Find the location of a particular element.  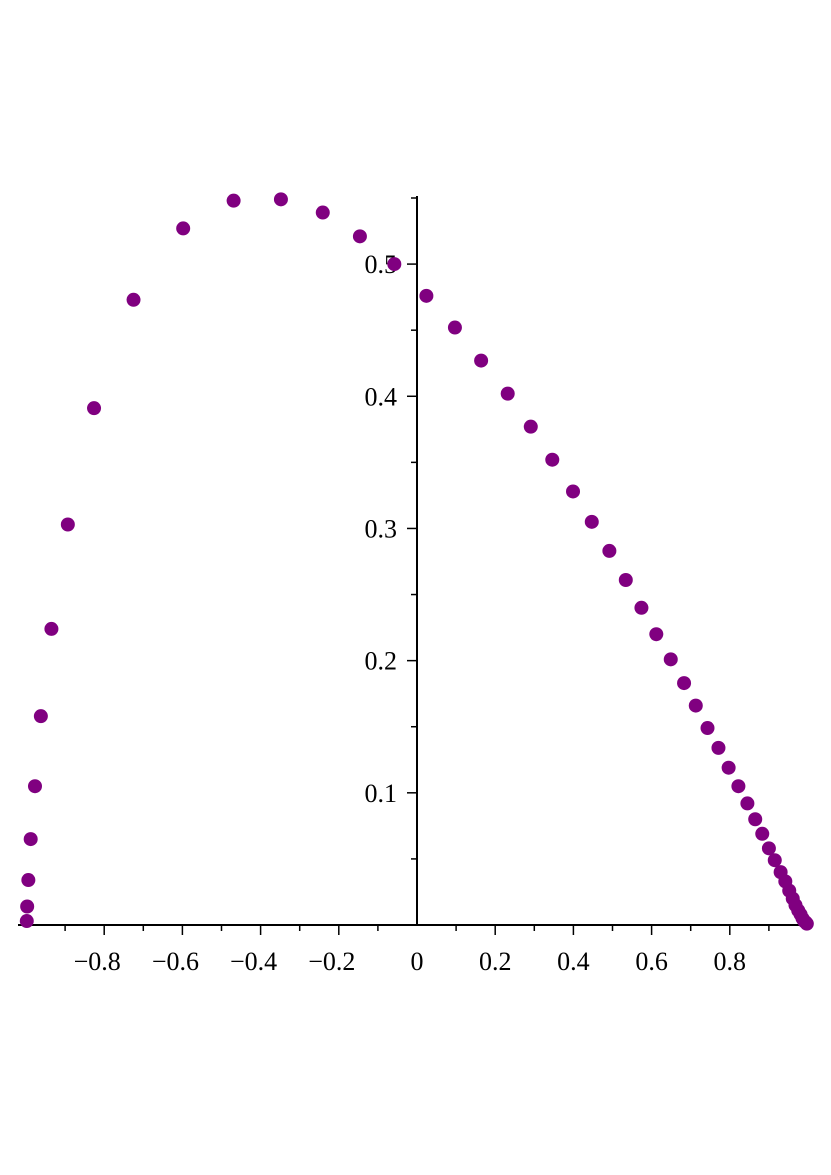

y-tick-label: 0.3 is located at coordinates (381, 528).